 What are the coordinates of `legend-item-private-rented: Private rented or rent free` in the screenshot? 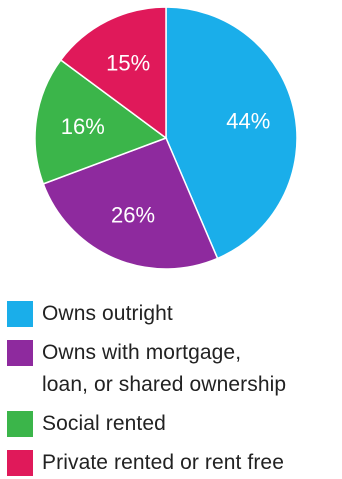 It's located at (171, 463).